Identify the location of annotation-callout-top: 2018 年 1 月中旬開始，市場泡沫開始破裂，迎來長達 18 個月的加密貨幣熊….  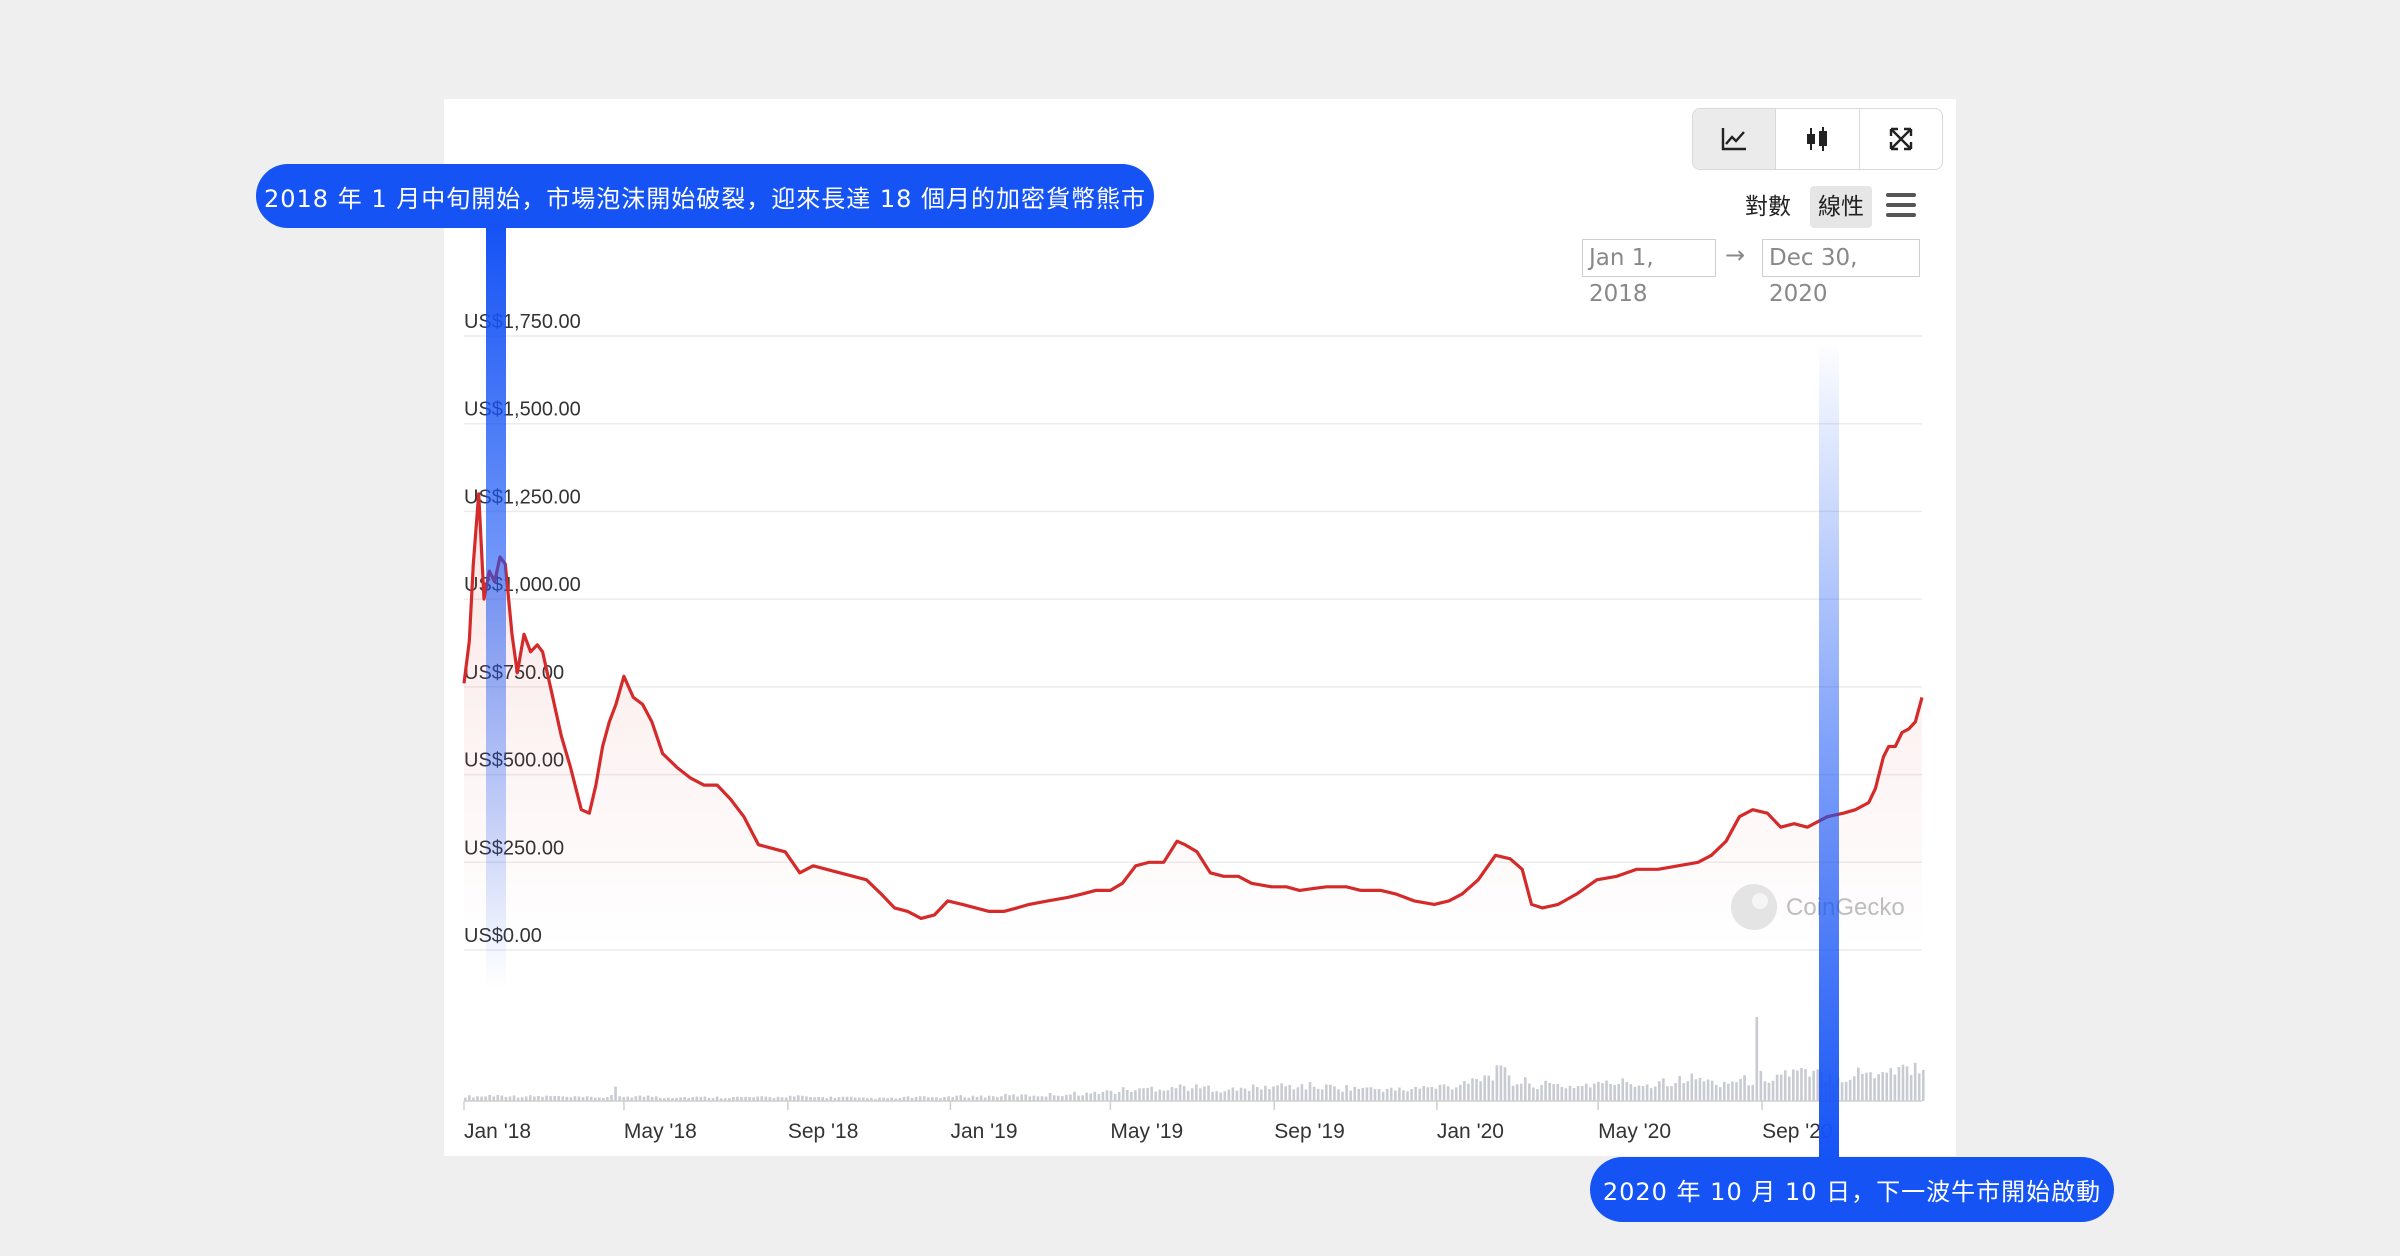
(705, 196).